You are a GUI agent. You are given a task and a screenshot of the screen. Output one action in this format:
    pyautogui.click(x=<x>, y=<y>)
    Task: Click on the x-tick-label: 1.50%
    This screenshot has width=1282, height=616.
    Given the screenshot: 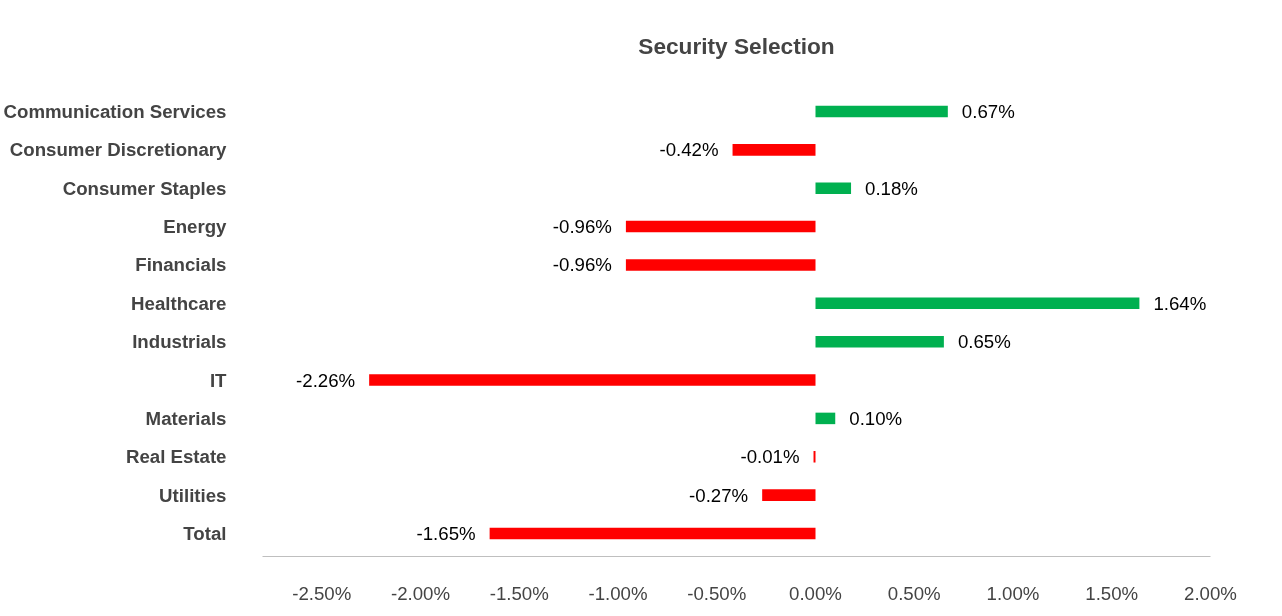 What is the action you would take?
    pyautogui.click(x=1112, y=593)
    